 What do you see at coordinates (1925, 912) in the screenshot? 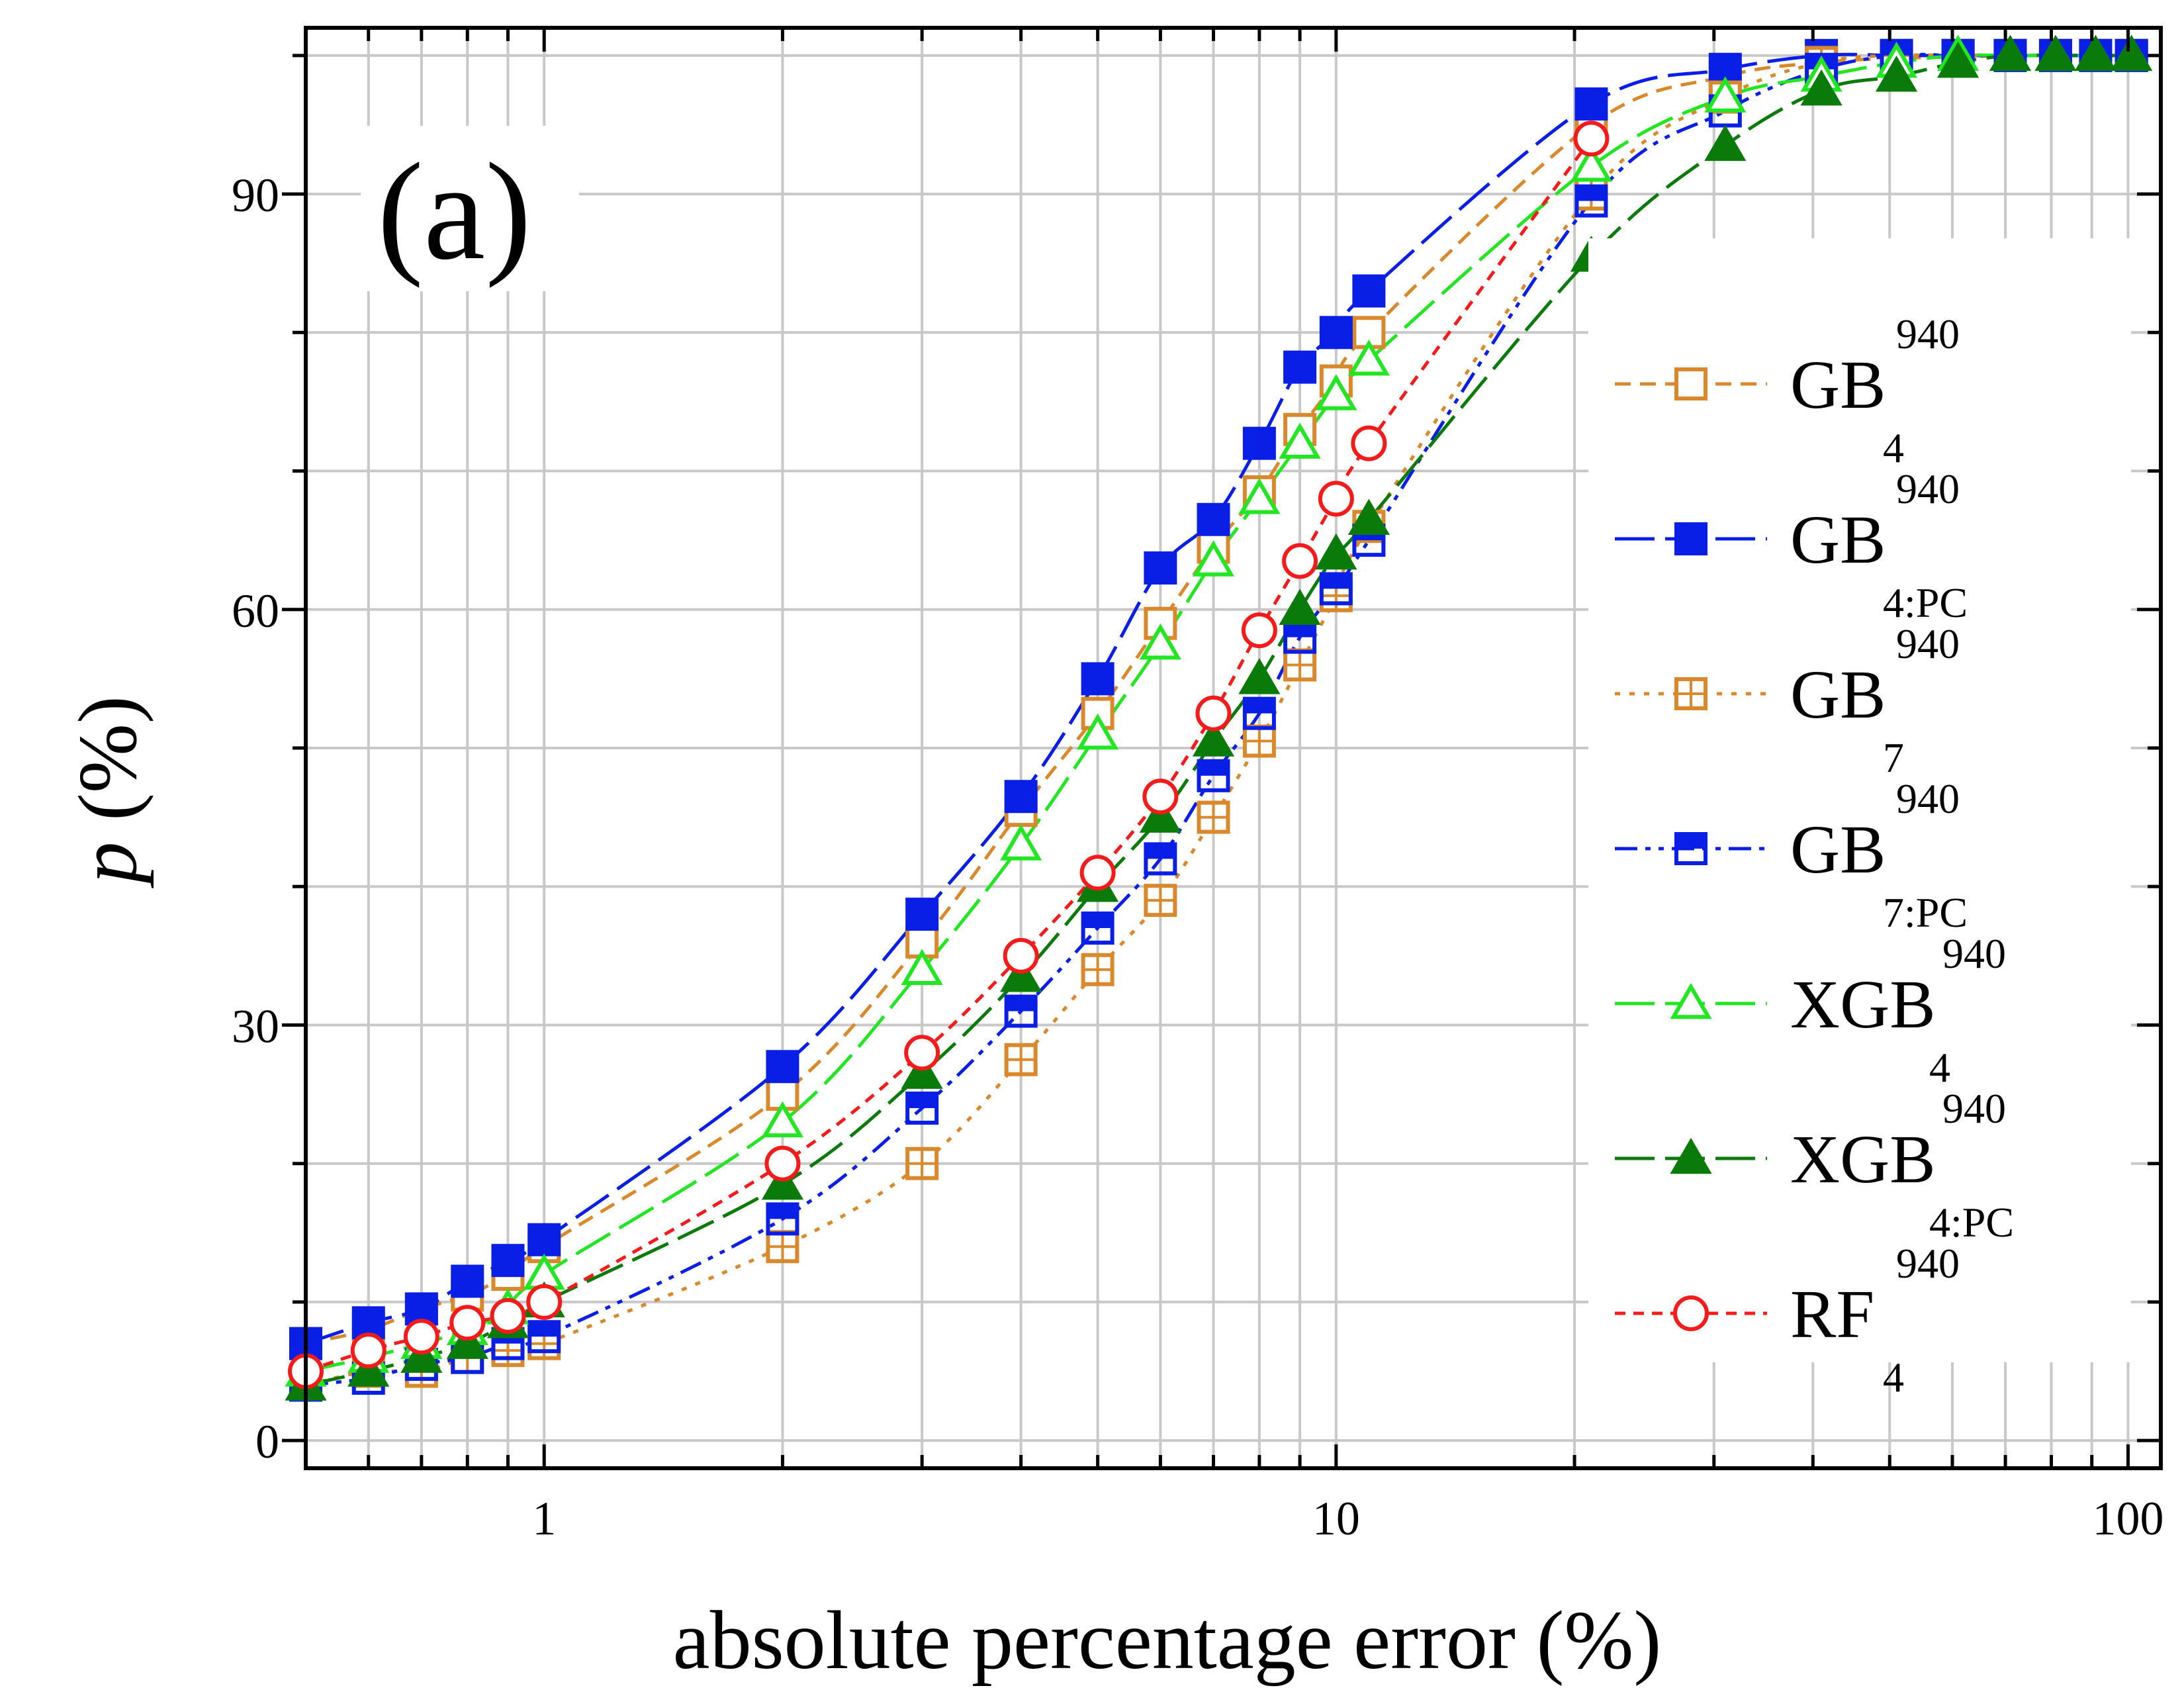
I see `legend-subscript: 7:PC` at bounding box center [1925, 912].